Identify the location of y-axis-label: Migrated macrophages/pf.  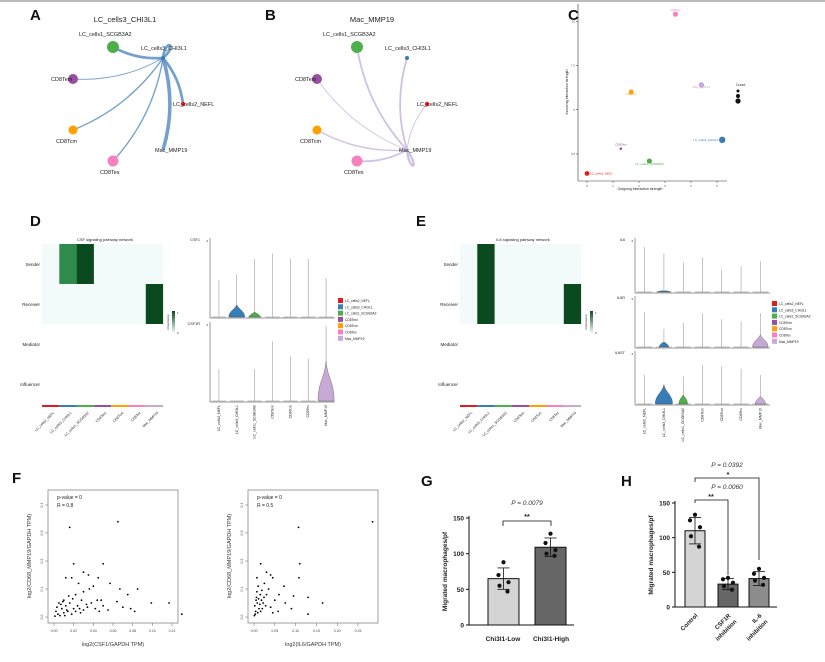
(445, 571).